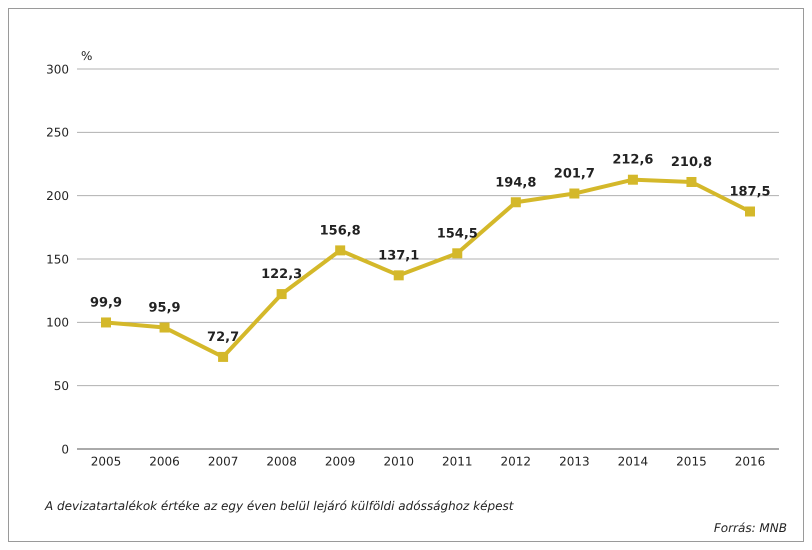 Image resolution: width=812 pixels, height=550 pixels. Describe the element at coordinates (633, 160) in the screenshot. I see `data-label: 212,6` at that location.